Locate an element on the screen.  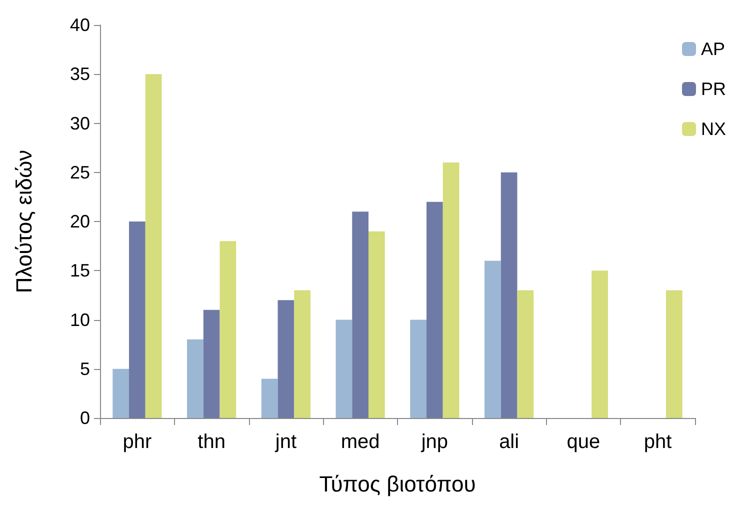
x-axis-title: Τύπος βιοτόπου is located at coordinates (397, 484).